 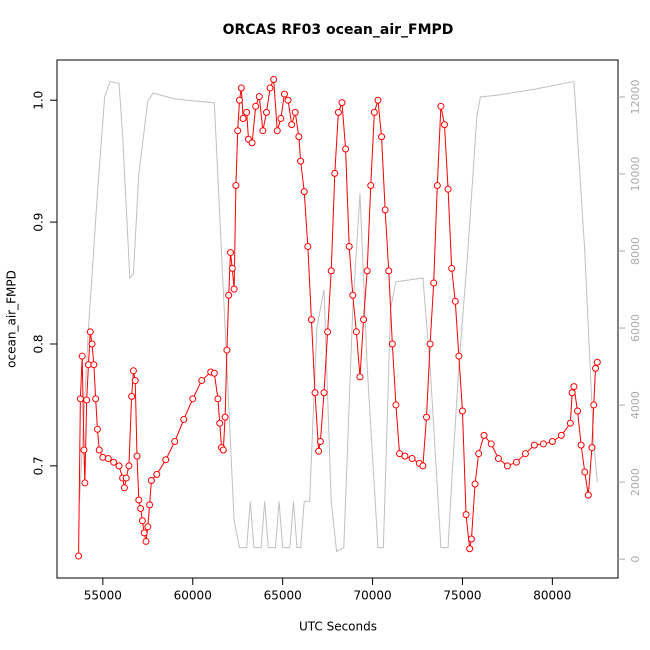 I want to click on x-axis-label: UTC Seconds, so click(x=338, y=627).